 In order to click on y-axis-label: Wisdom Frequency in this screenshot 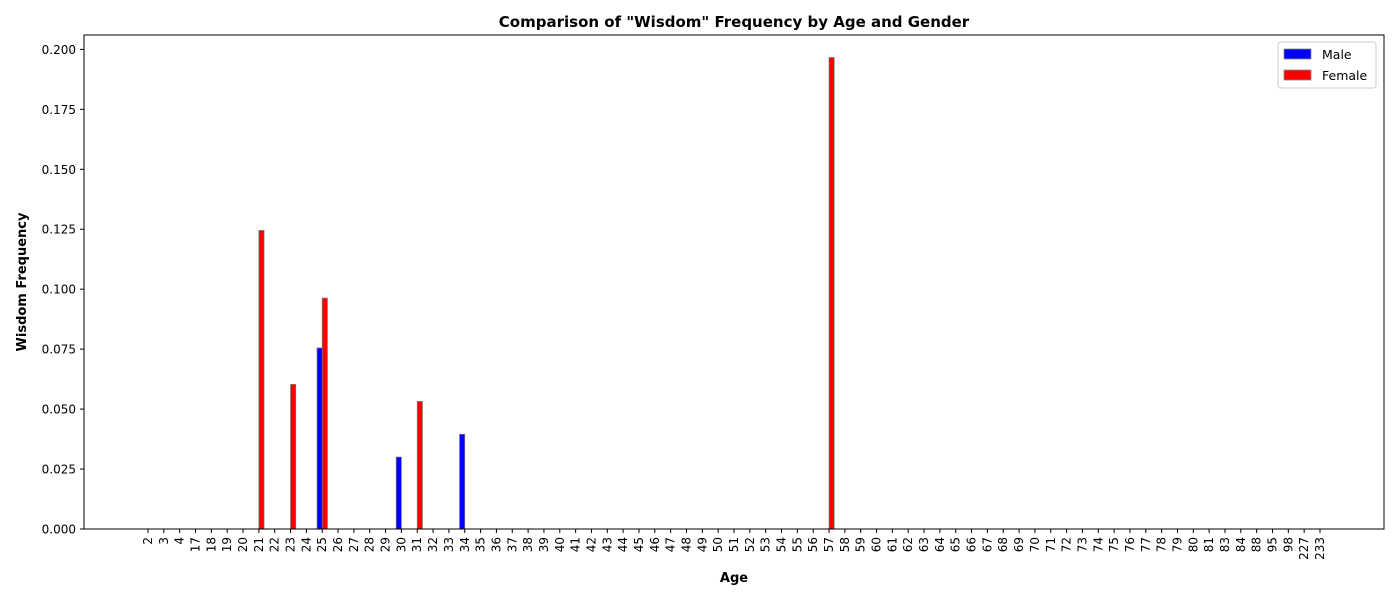, I will do `click(22, 281)`.